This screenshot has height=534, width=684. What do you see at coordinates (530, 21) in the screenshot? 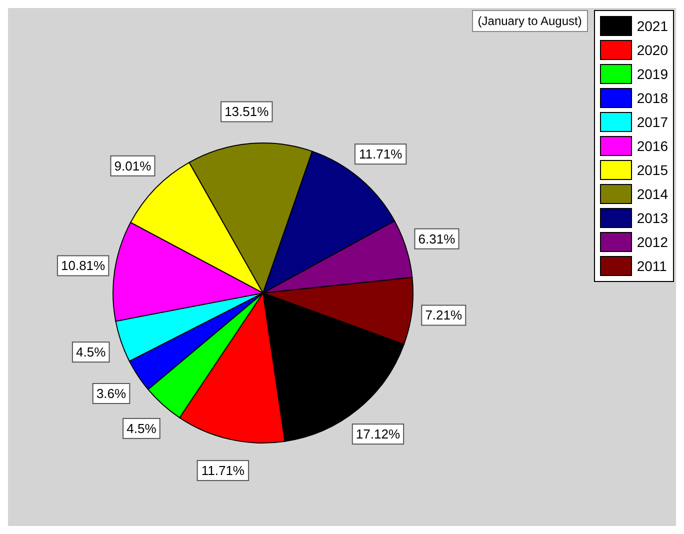
I see `legend-title: (January to August)` at bounding box center [530, 21].